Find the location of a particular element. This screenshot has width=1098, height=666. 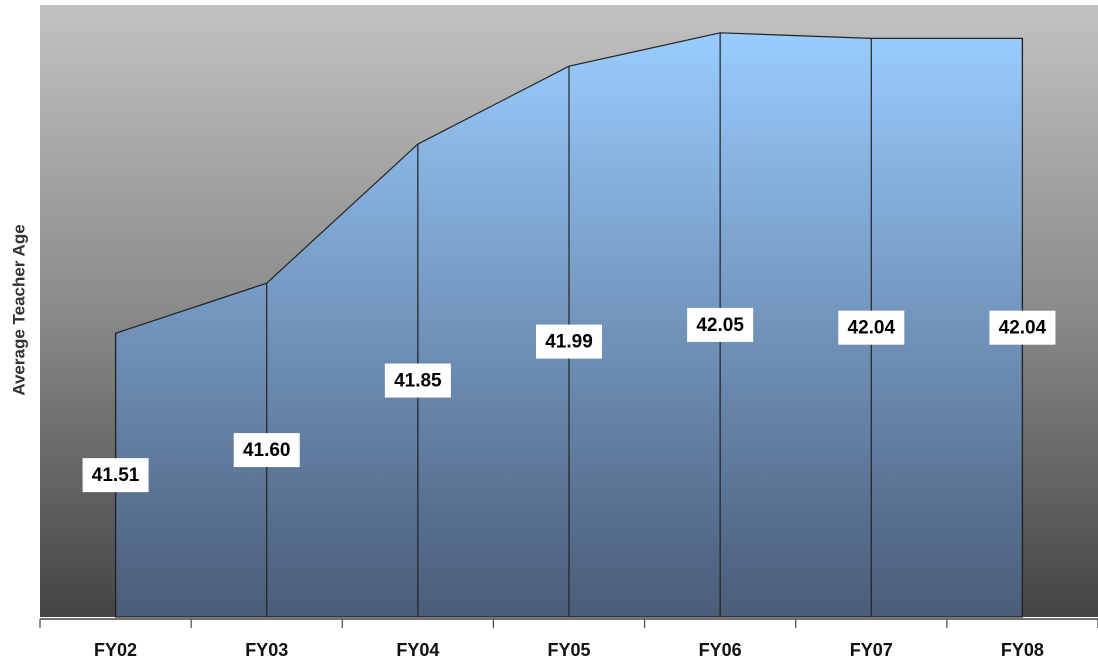

x-tick-label: FY05 is located at coordinates (568, 650).